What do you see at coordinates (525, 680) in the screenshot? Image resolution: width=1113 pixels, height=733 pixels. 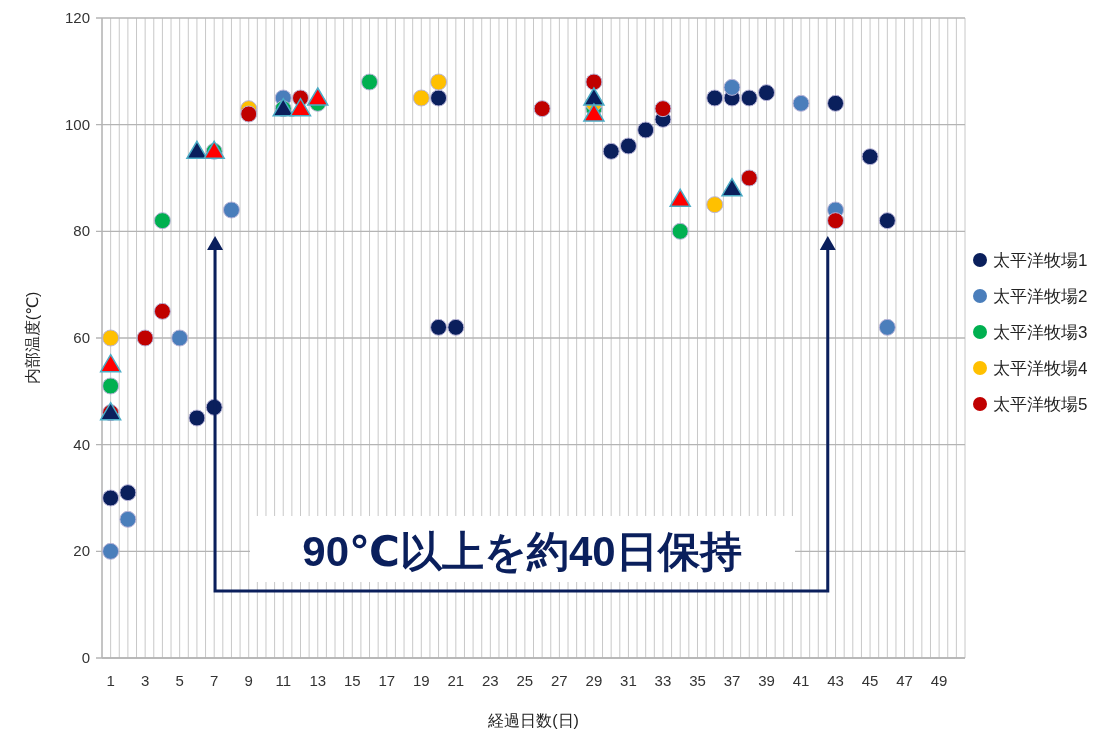 I see `x-tick-label: 25` at bounding box center [525, 680].